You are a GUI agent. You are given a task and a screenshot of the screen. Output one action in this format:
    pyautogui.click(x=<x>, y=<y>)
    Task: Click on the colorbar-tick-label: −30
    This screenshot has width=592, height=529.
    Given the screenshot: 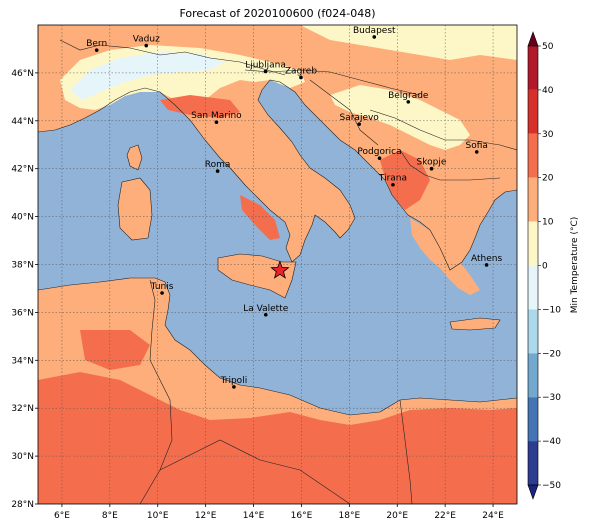 What is the action you would take?
    pyautogui.click(x=551, y=398)
    